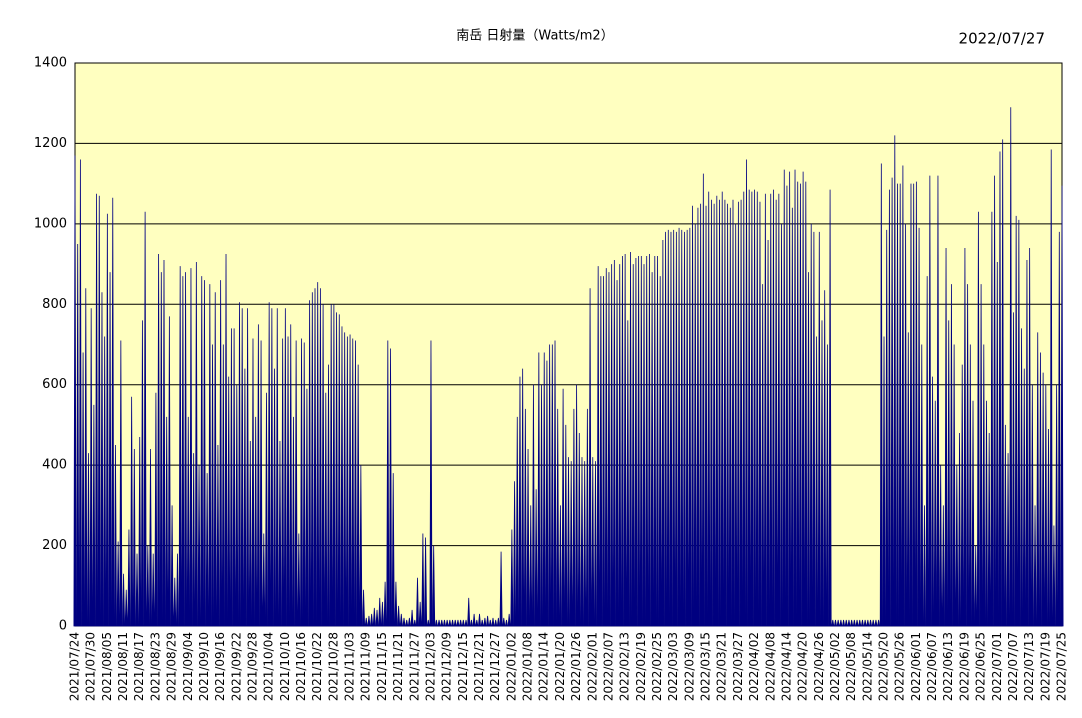  Describe the element at coordinates (50, 63) in the screenshot. I see `y-tick-label: 1400` at that location.